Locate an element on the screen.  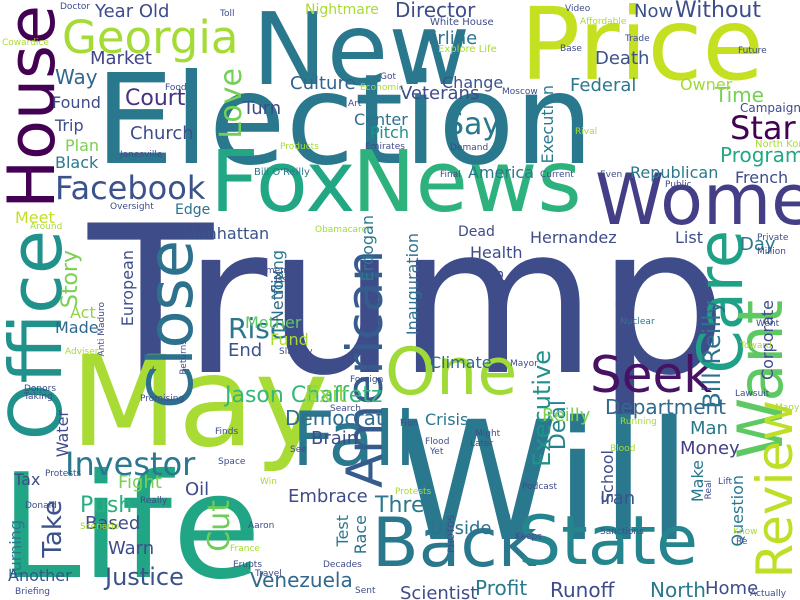
word-moscow: Moscow is located at coordinates (520, 92).